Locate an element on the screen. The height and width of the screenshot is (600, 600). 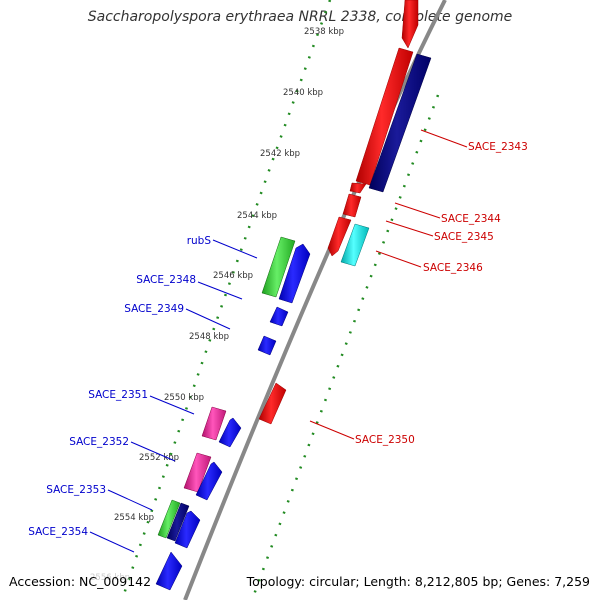
leader-rubS is located at coordinates (235, 249).